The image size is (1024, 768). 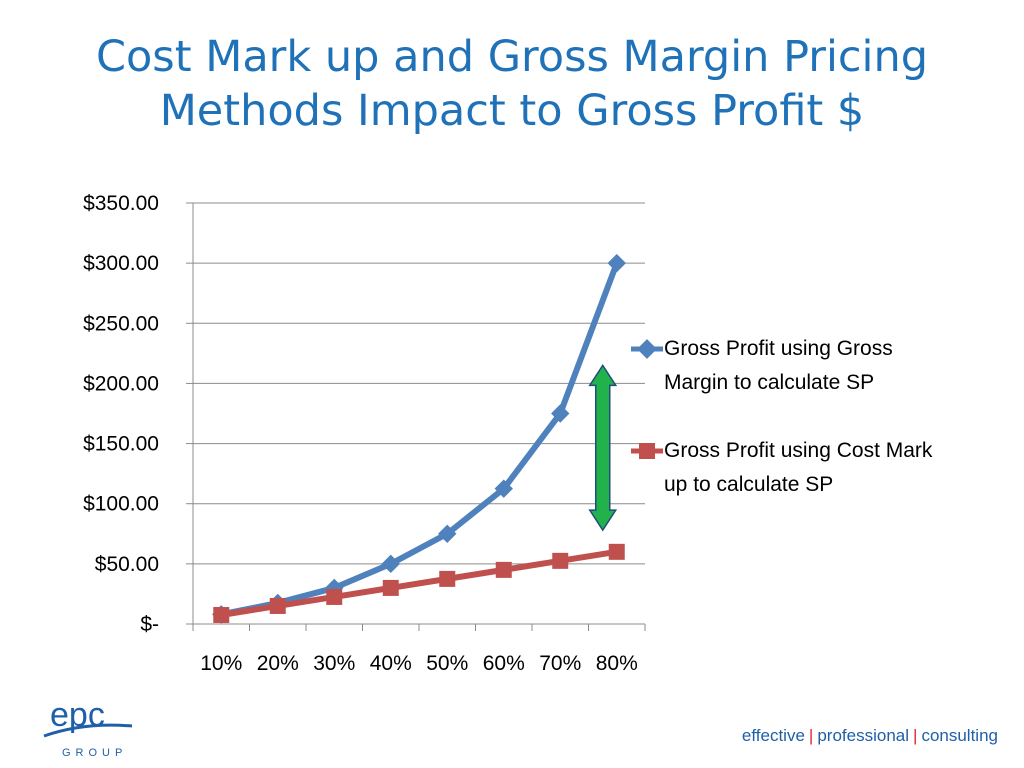 What do you see at coordinates (88, 727) in the screenshot?
I see `epc-group-logo: epc GROUP` at bounding box center [88, 727].